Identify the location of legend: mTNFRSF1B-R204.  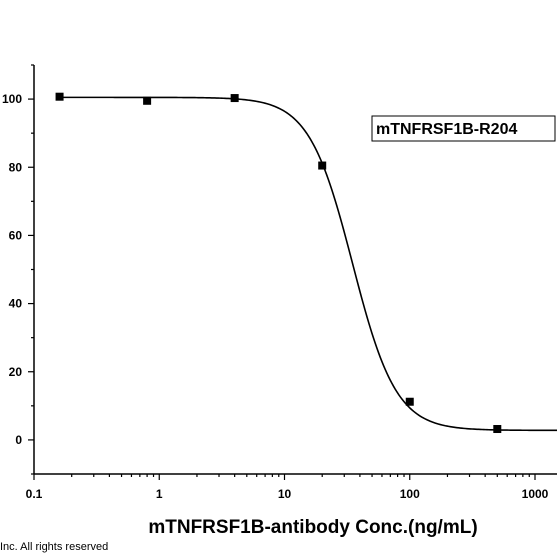
(463, 128).